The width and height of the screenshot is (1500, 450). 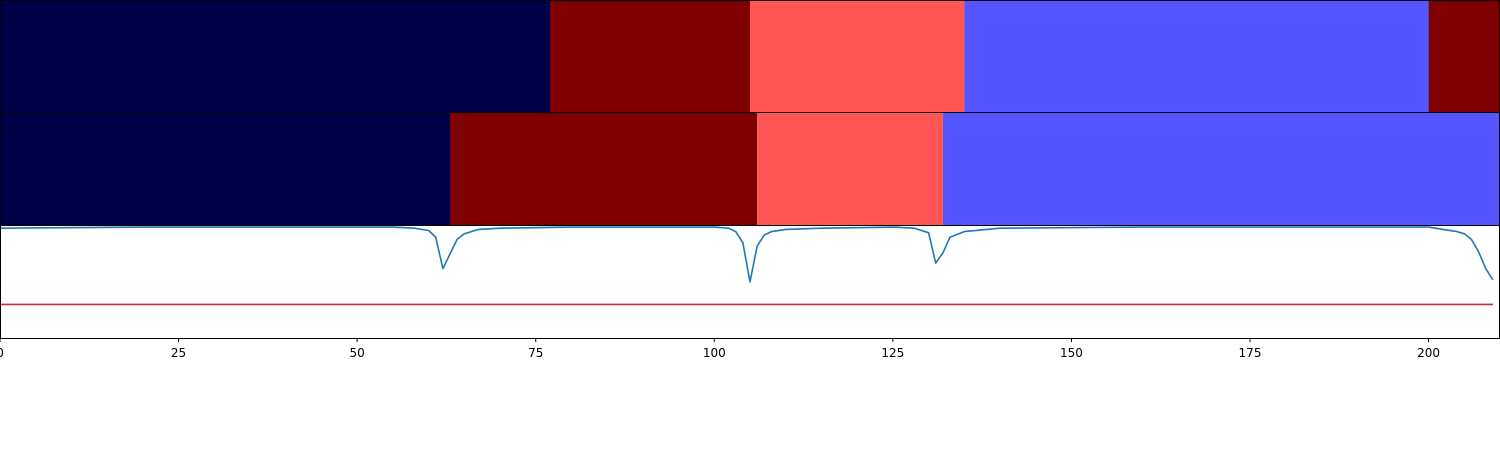 I want to click on x-axis: 0 25 50 75 100 125 150 175 200, so click(x=720, y=349).